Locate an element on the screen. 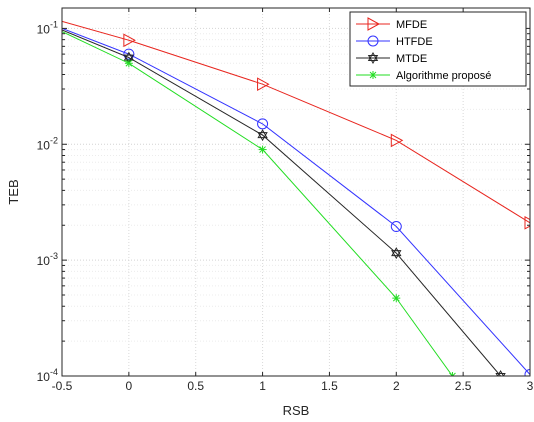 This screenshot has height=422, width=534. legend: MFDE HTFDE MTDE Algorithme proposé is located at coordinates (438, 49).